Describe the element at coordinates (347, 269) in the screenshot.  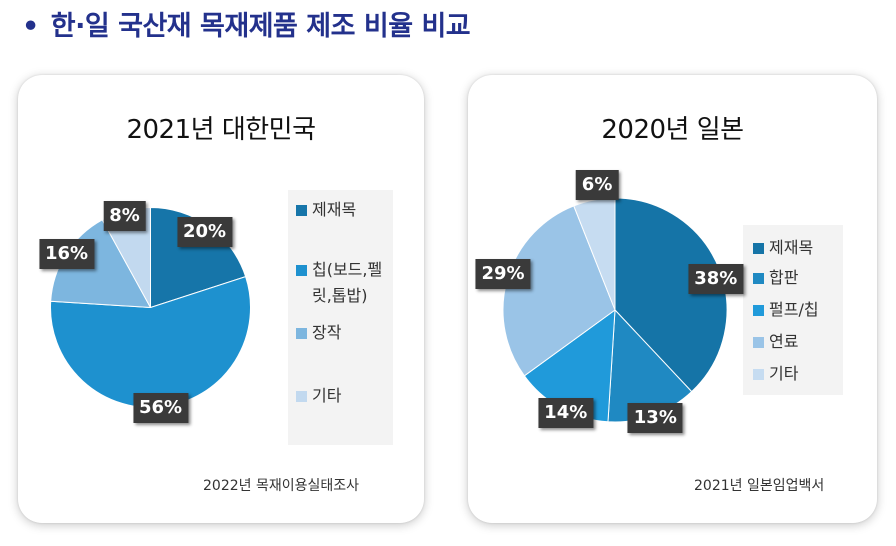
I see `legend-label: 칩(보드,펠` at that location.